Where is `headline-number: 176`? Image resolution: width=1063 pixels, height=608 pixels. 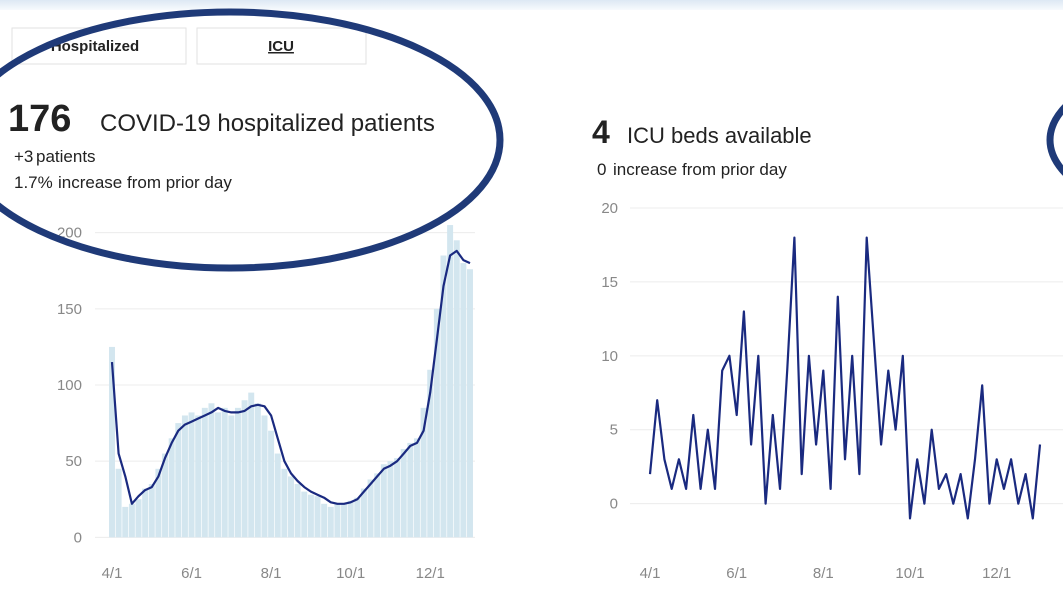 headline-number: 176 is located at coordinates (39, 119).